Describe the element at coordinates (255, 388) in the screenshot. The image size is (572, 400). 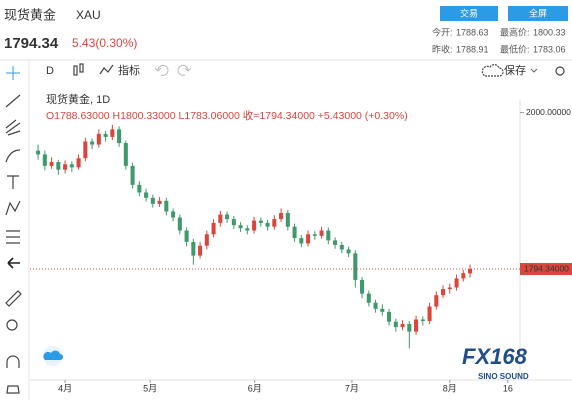
I see `x-tick-label: 6月` at that location.